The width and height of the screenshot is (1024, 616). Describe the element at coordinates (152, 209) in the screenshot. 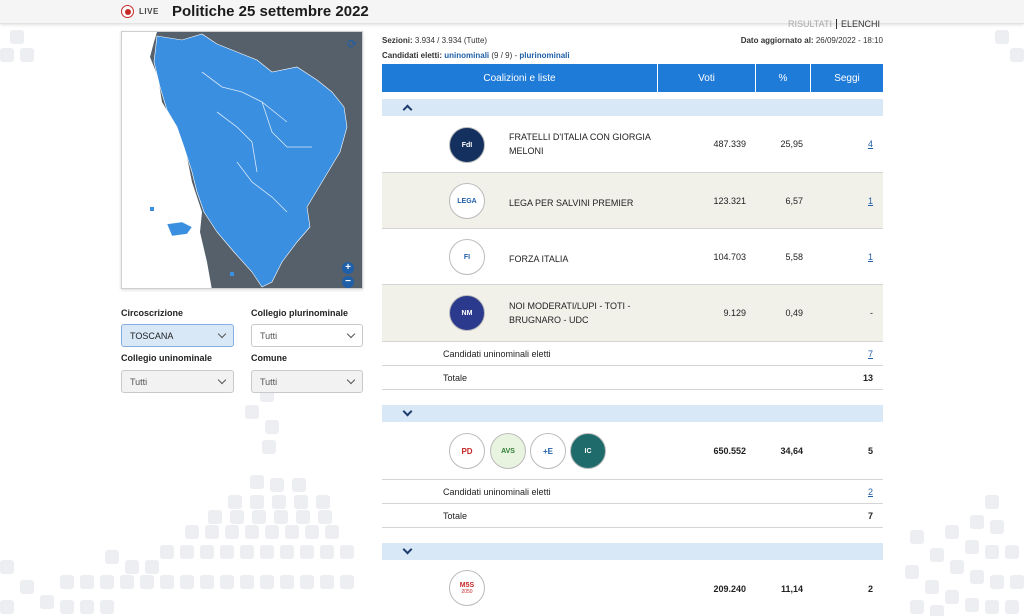

I see `island-capraia` at that location.